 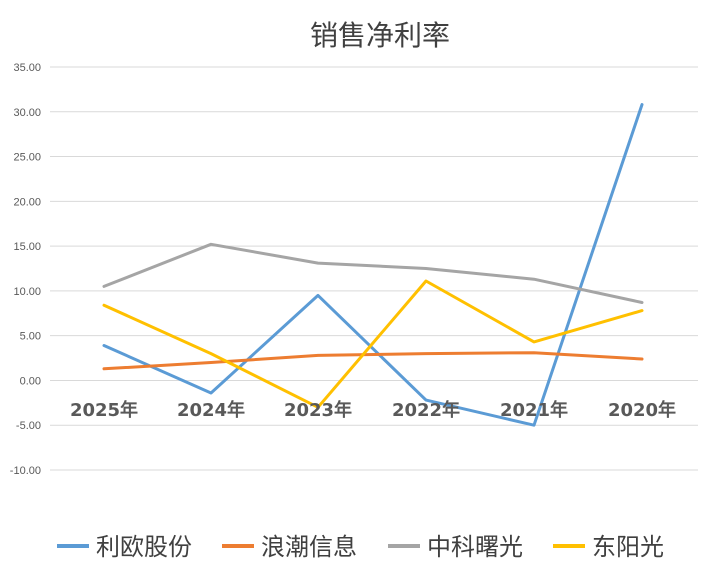 What do you see at coordinates (27, 68) in the screenshot?
I see `y-tick-label: 35.00` at bounding box center [27, 68].